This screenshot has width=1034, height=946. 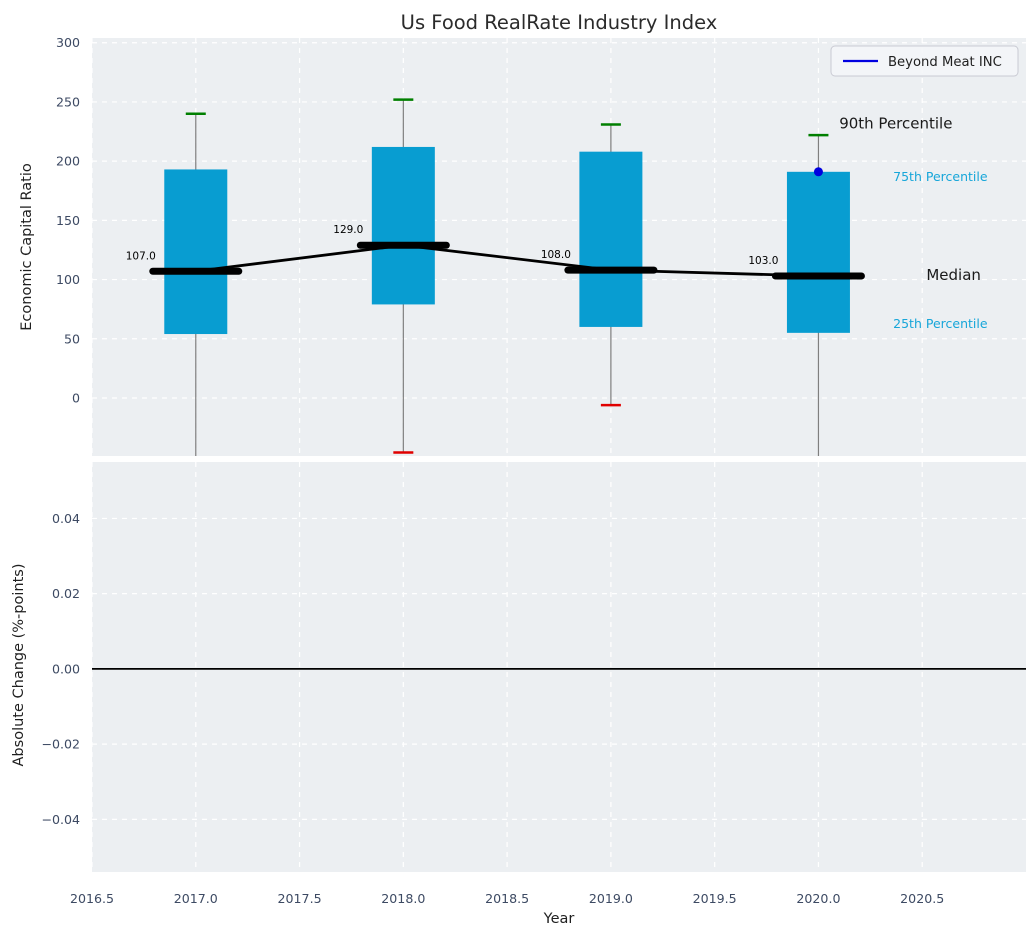 I want to click on y-axis-label-top: Economic Capital Ratio, so click(x=27, y=247).